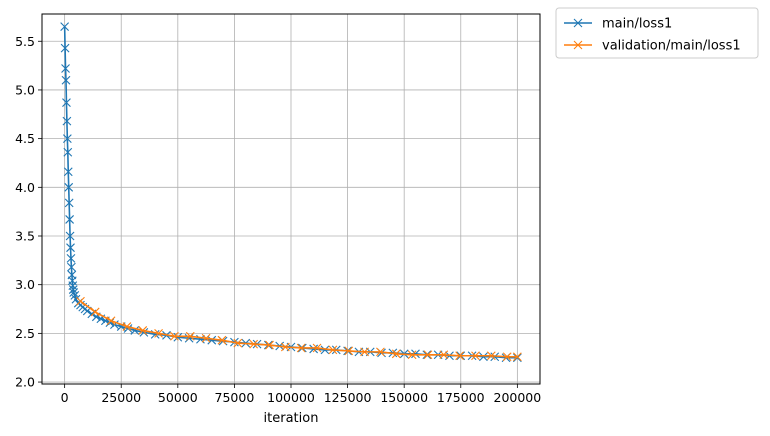  What do you see at coordinates (25, 89) in the screenshot?
I see `y-tick-label: 5.0` at bounding box center [25, 89].